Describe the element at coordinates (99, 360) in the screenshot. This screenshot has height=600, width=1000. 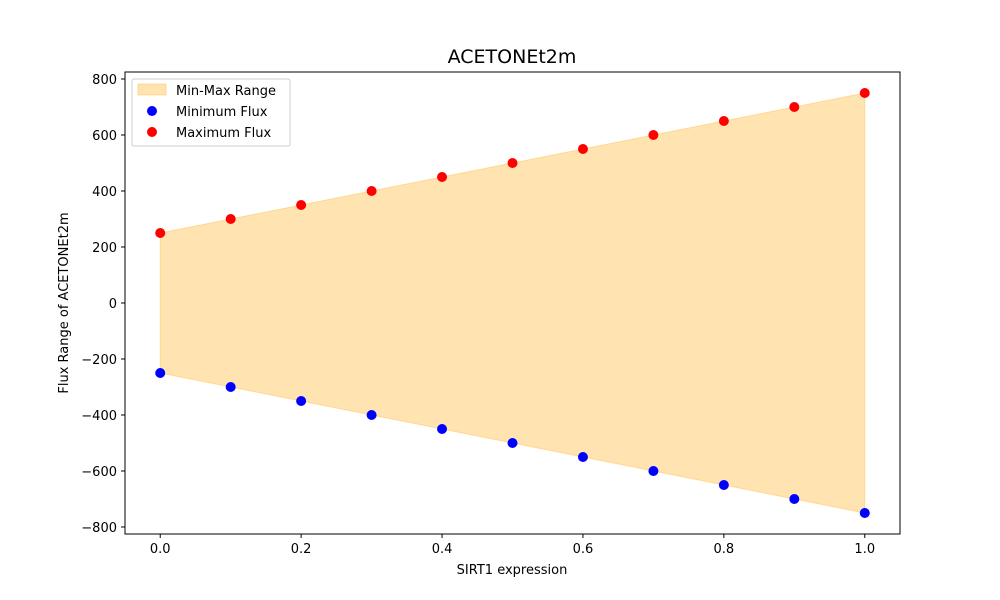
I see `y-tick-label: −200` at that location.